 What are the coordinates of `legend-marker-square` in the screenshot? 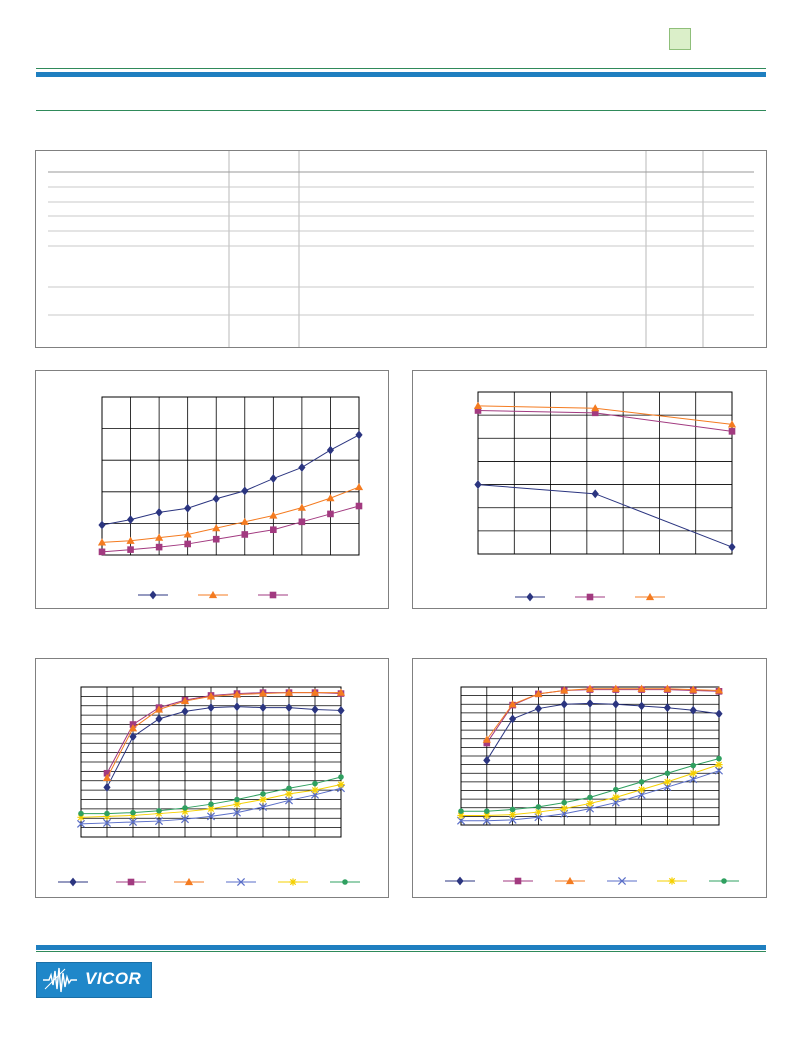 It's located at (131, 882).